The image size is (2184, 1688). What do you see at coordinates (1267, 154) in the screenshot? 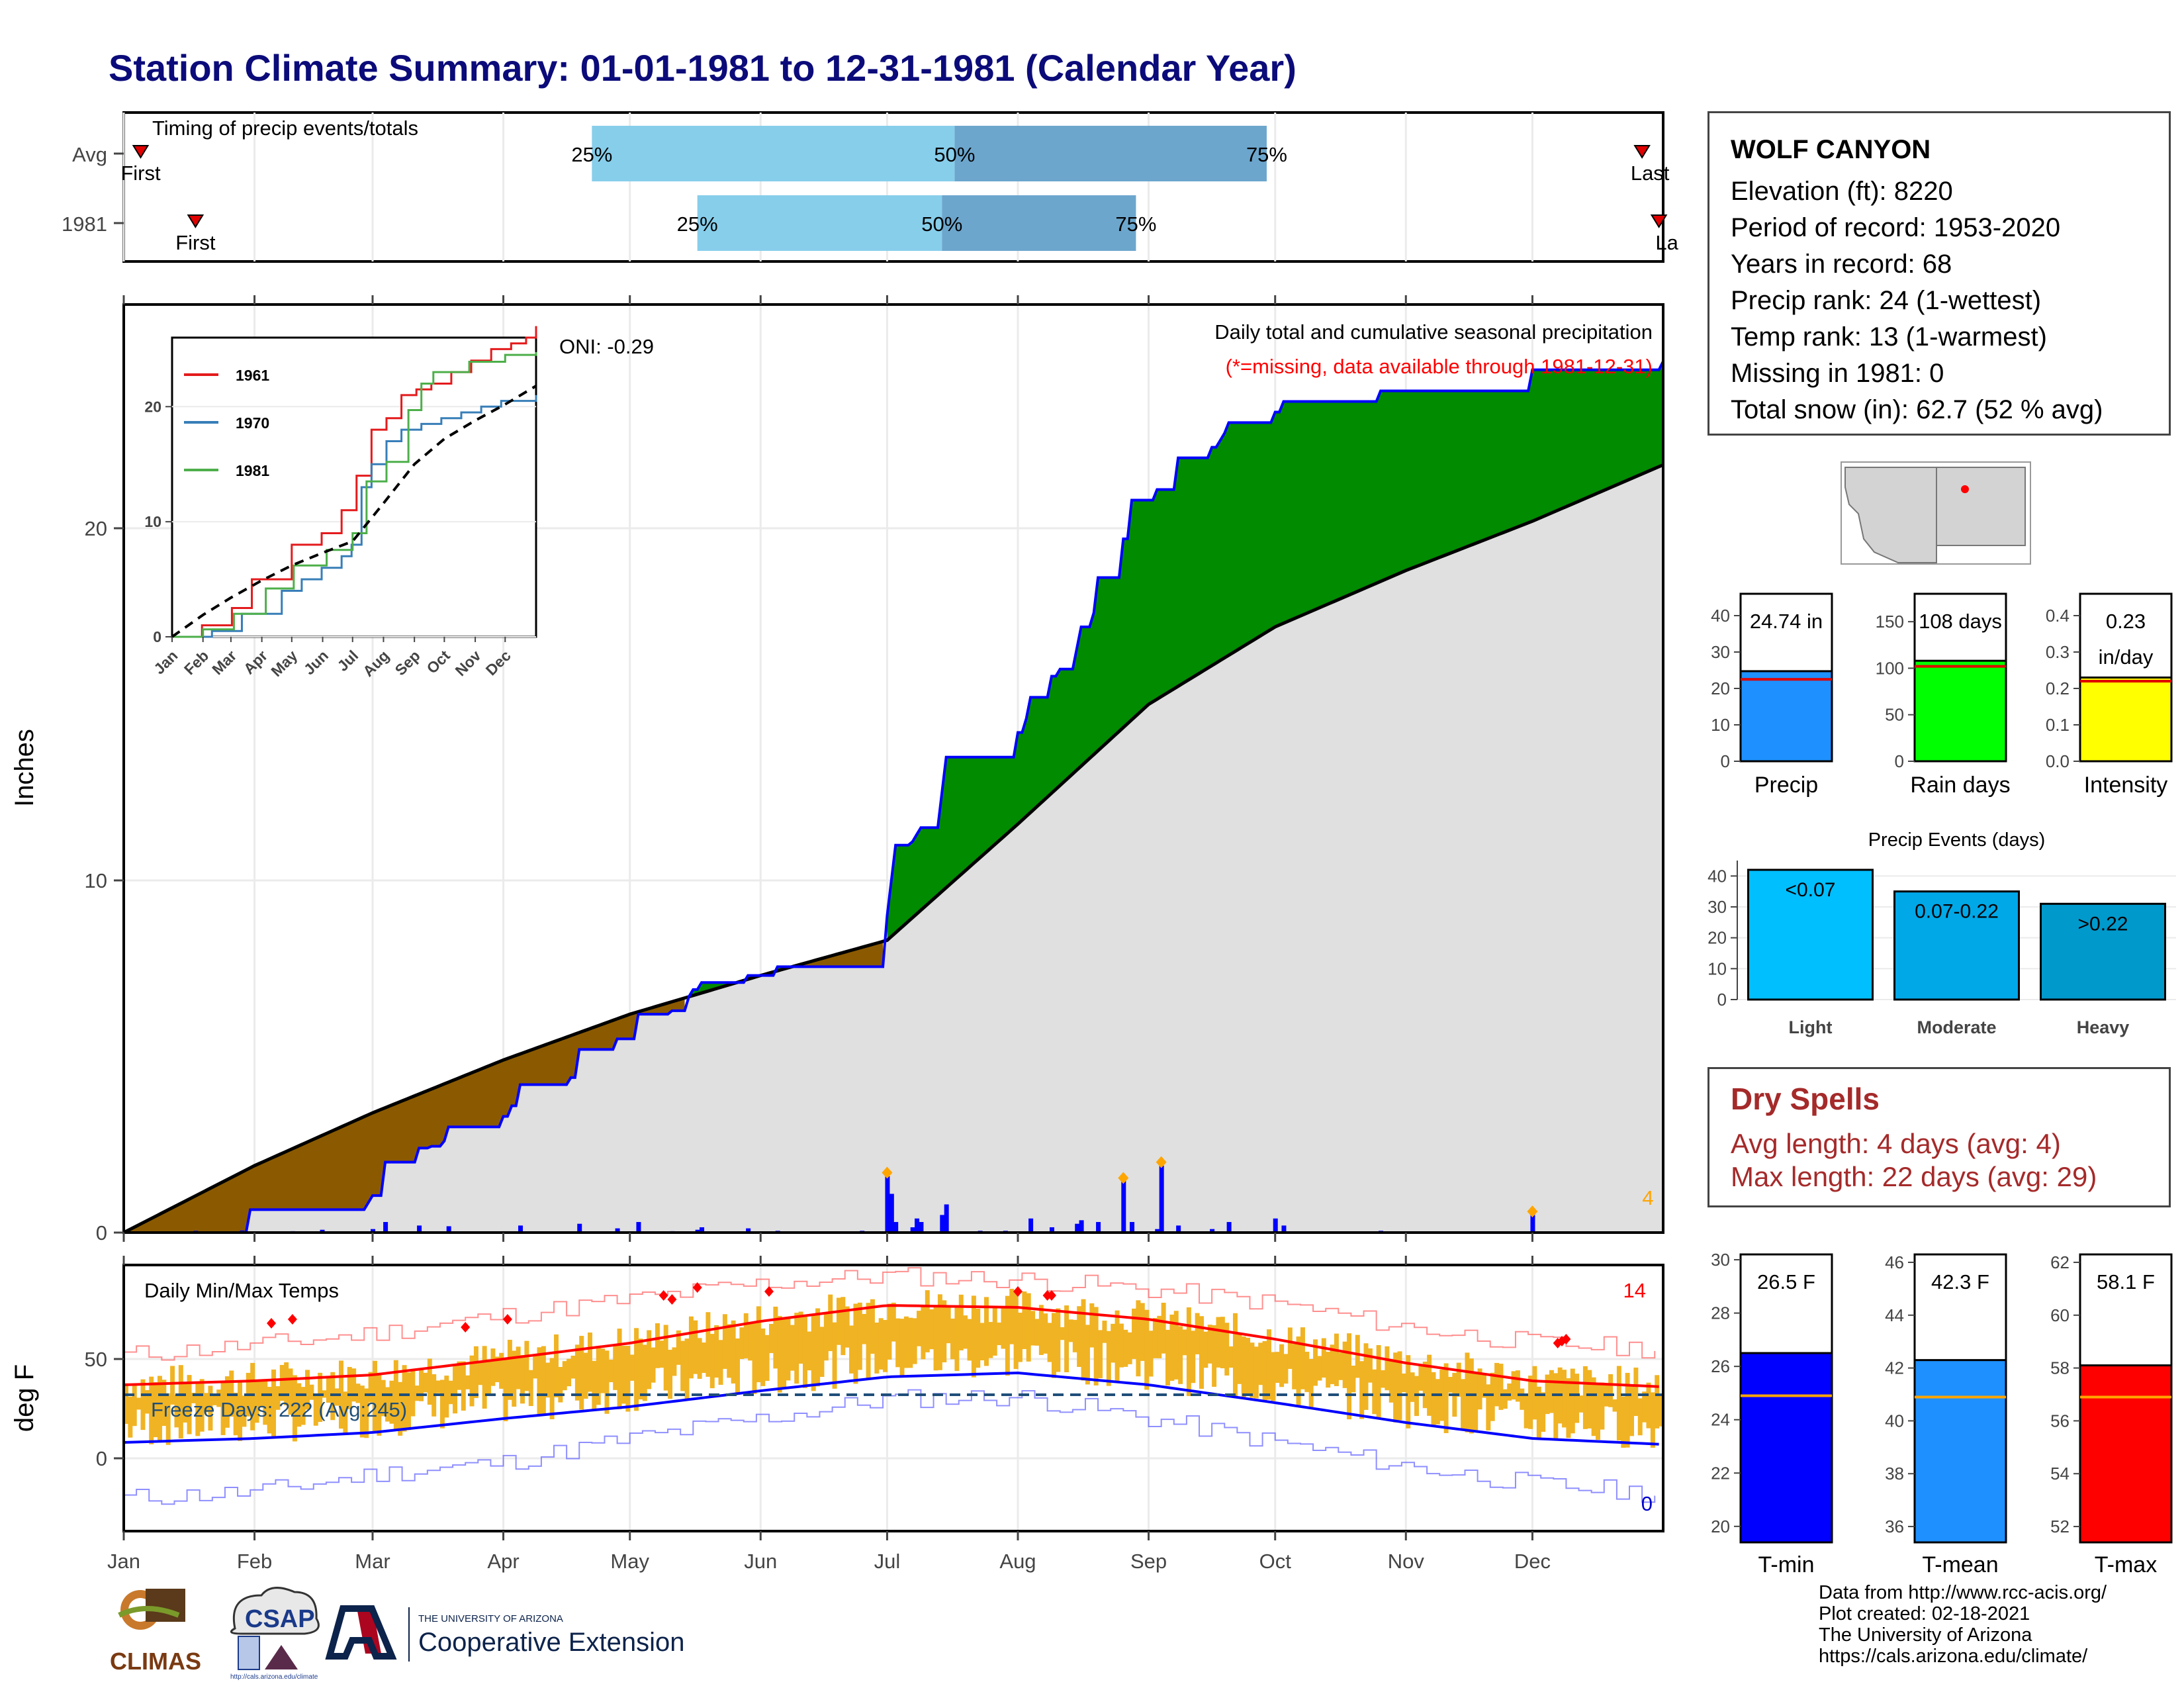
I see `timing-quantile-label: 75%` at bounding box center [1267, 154].